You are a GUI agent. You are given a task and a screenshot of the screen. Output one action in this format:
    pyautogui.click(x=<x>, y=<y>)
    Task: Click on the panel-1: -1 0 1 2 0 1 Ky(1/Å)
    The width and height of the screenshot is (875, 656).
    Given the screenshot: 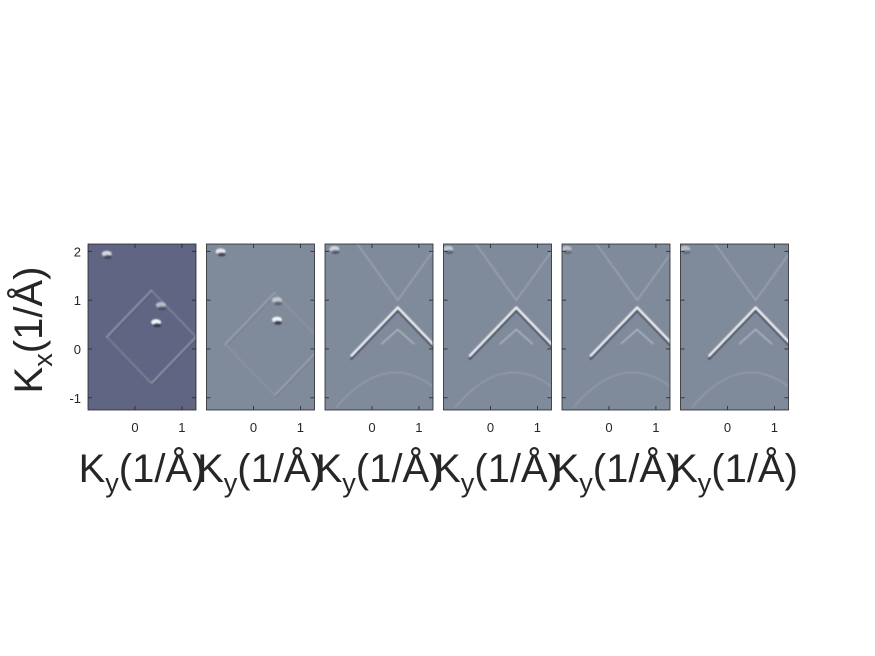 What is the action you would take?
    pyautogui.click(x=137, y=370)
    